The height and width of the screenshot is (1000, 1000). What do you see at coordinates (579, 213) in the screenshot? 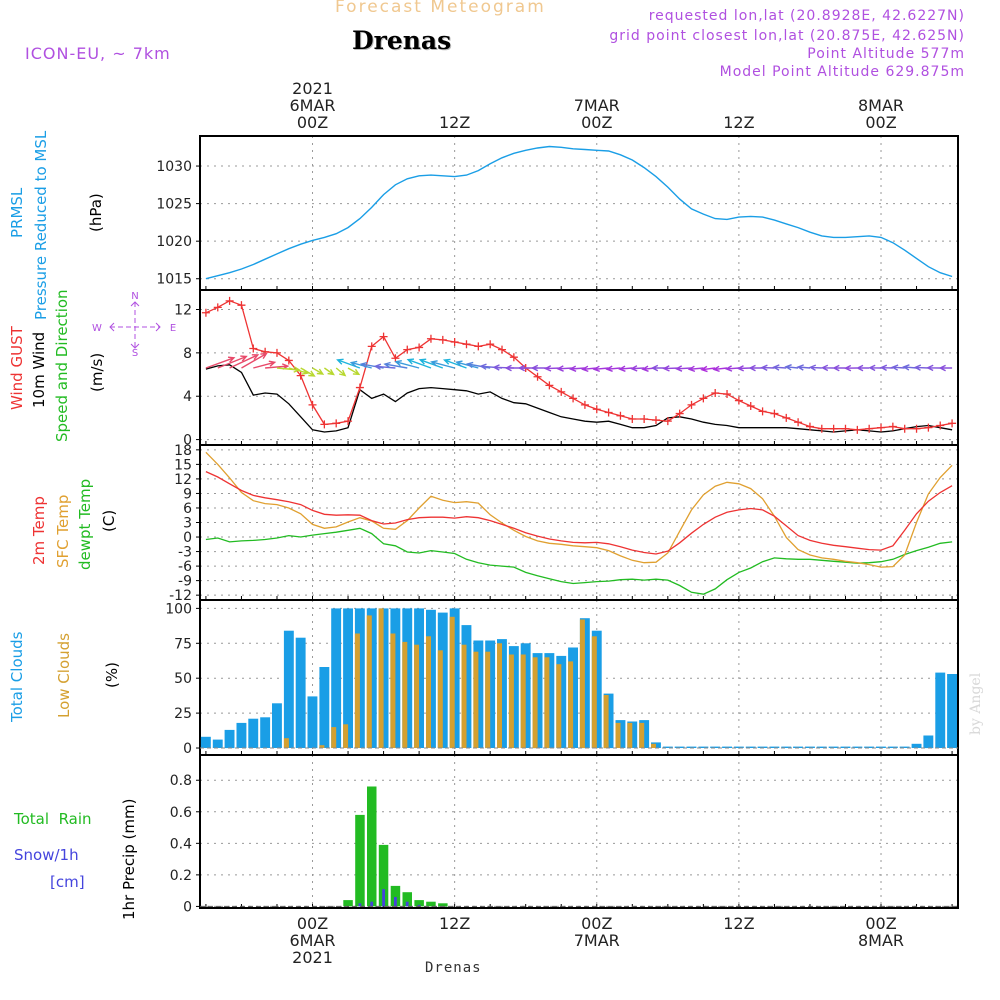
I see `panel-frame` at bounding box center [579, 213].